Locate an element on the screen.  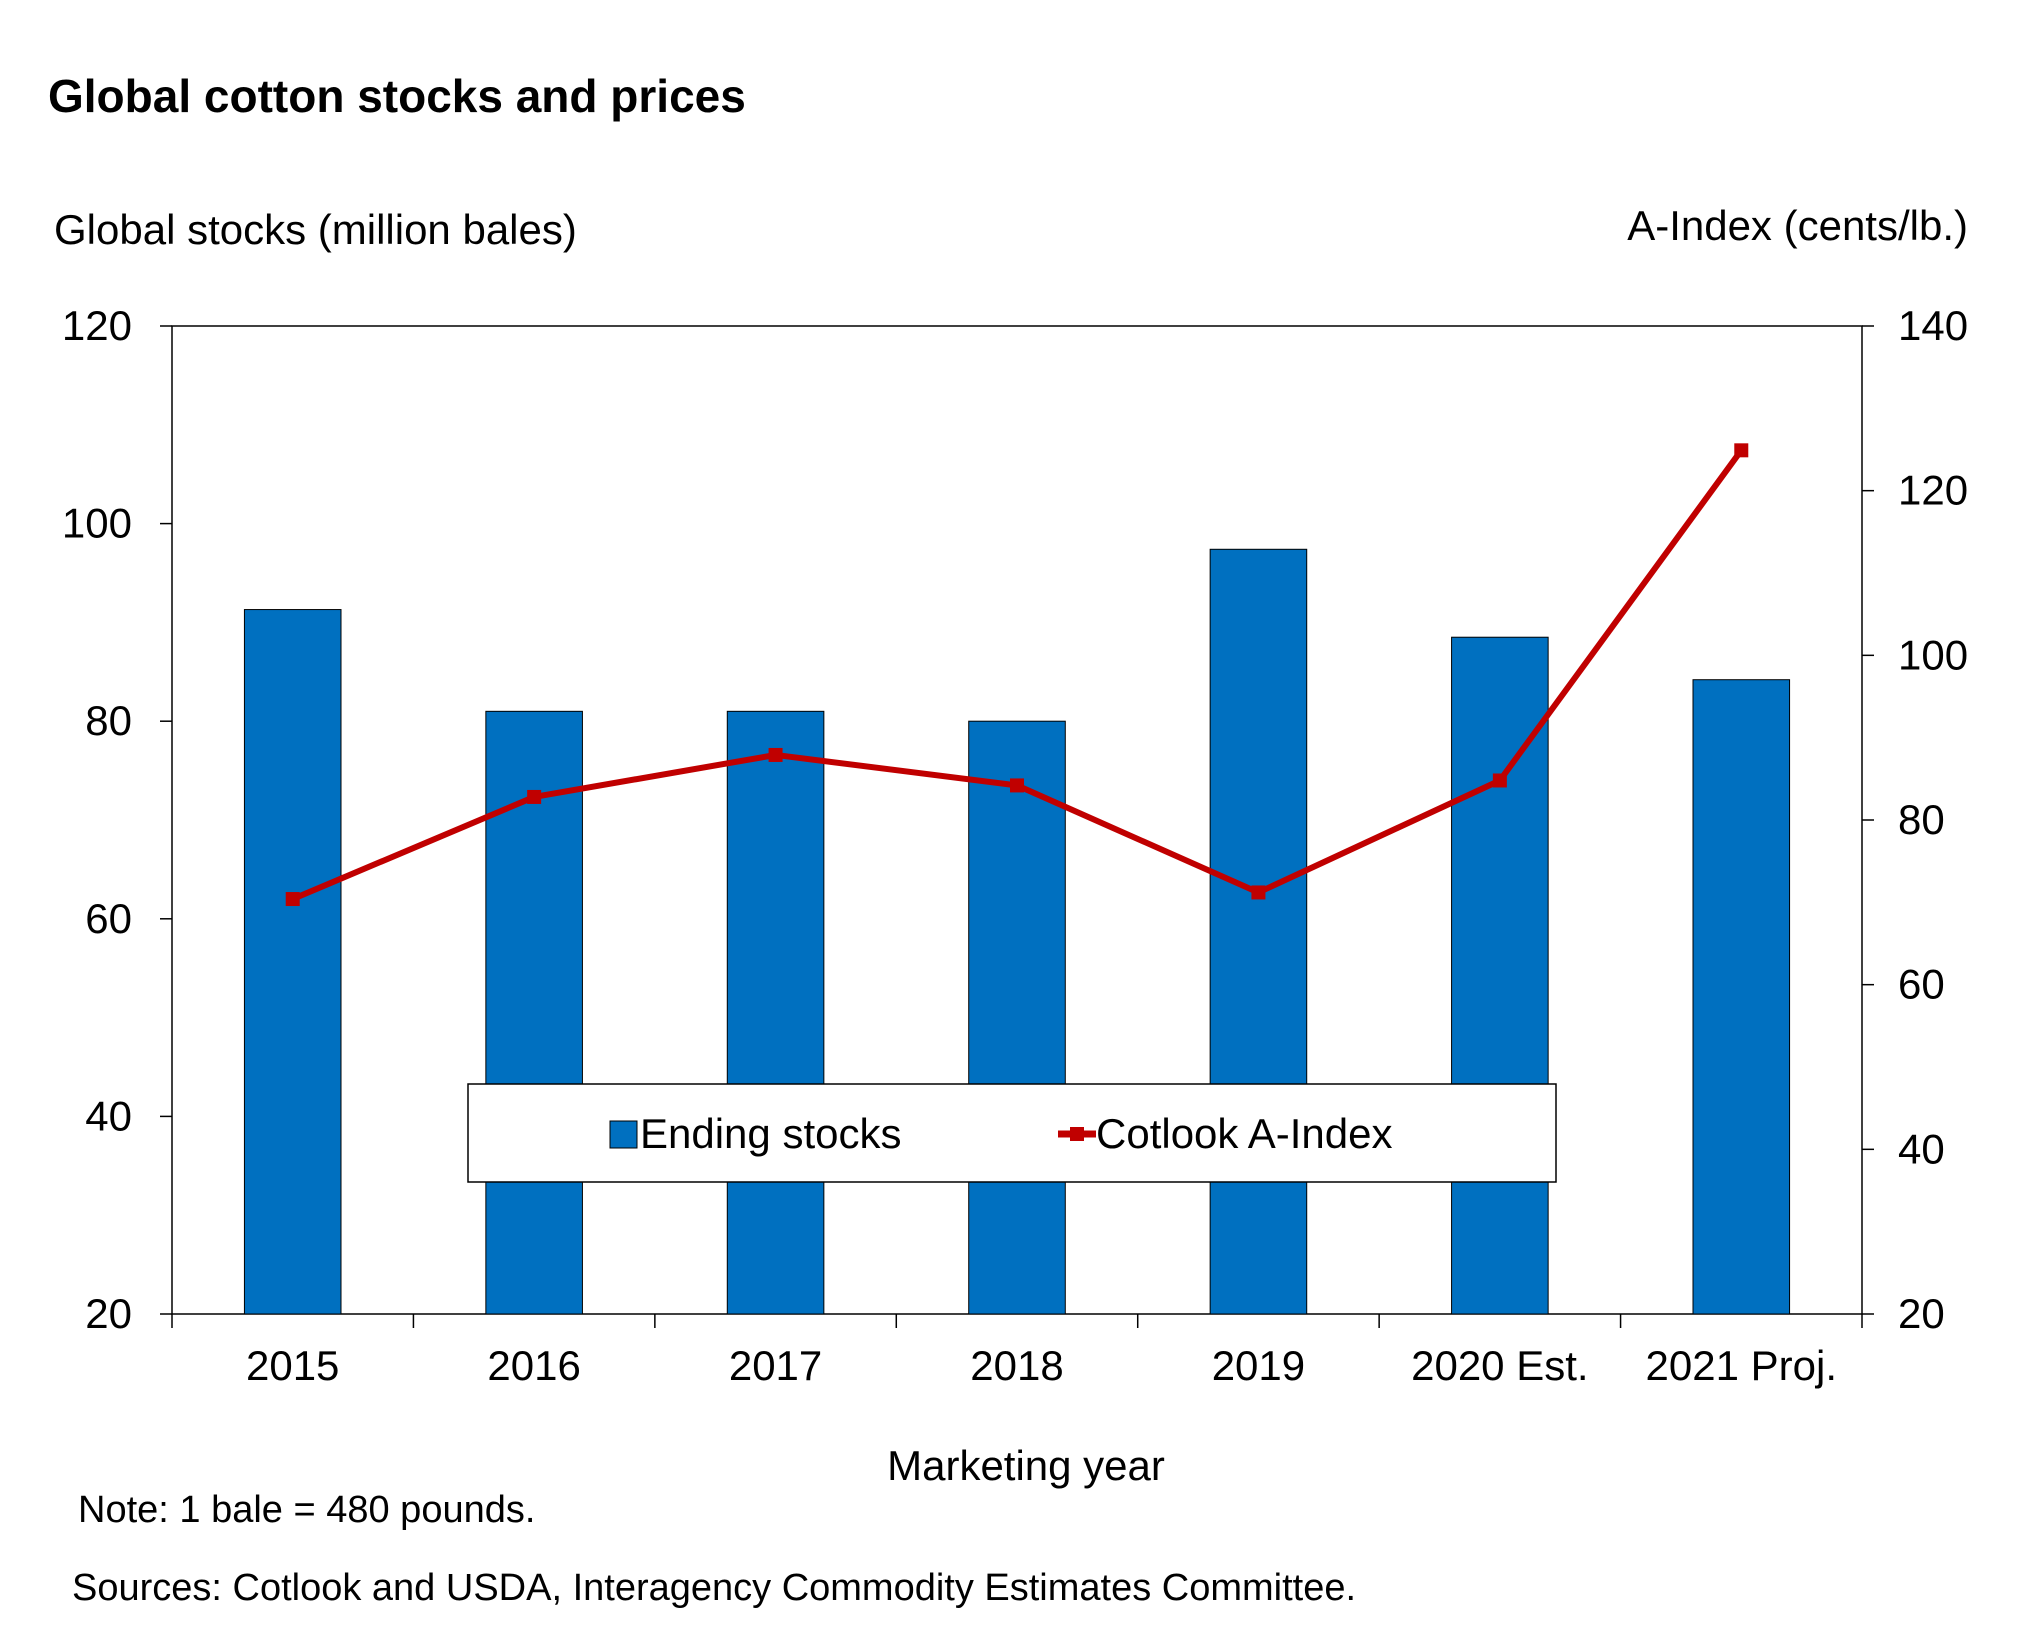
x-tick-label: 2021 Proj. is located at coordinates (1741, 1365).